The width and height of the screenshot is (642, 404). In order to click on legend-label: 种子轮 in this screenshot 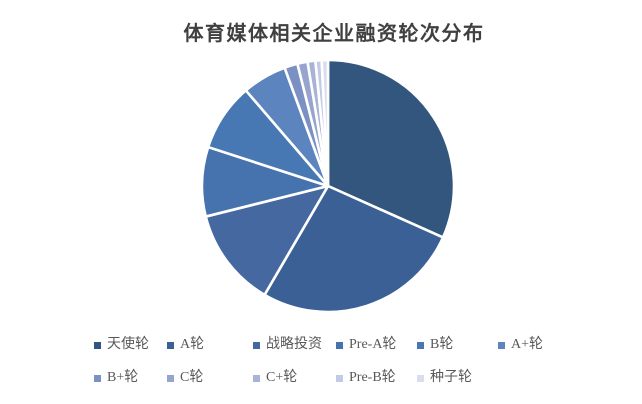, I will do `click(451, 377)`.